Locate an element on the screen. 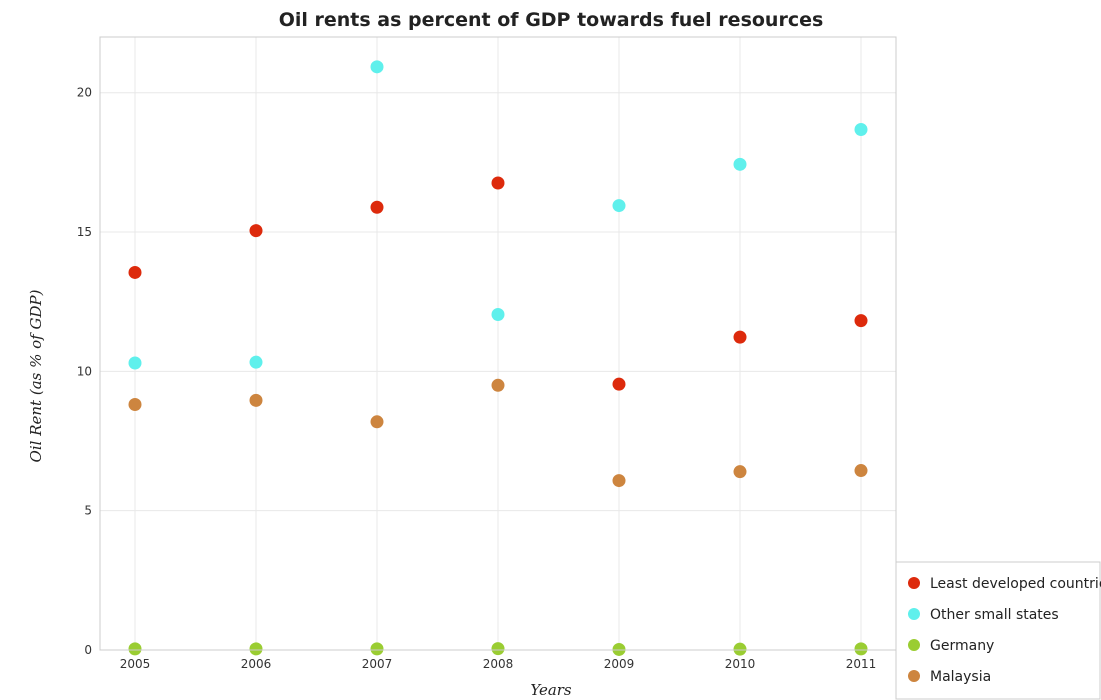 The width and height of the screenshot is (1101, 700). series-germany is located at coordinates (498, 649).